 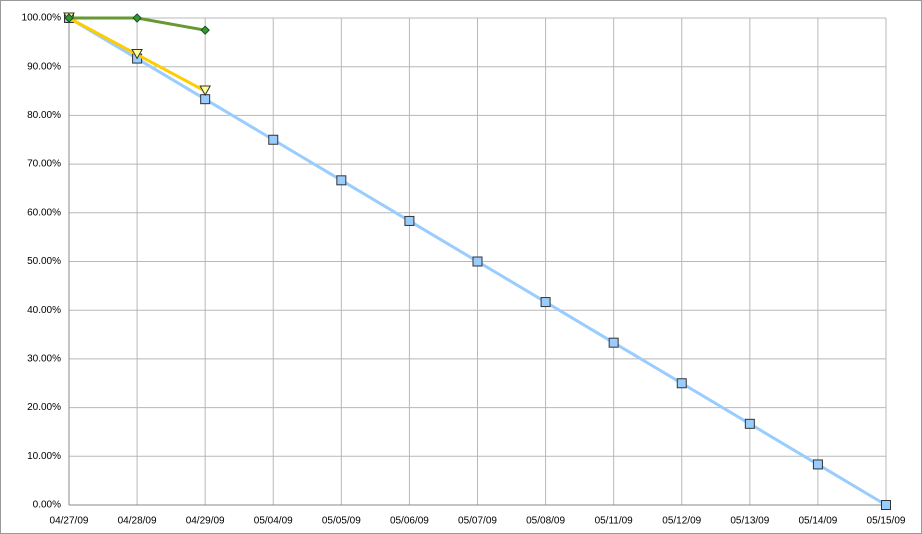 What do you see at coordinates (749, 521) in the screenshot?
I see `x-tick-label: 05/13/09` at bounding box center [749, 521].